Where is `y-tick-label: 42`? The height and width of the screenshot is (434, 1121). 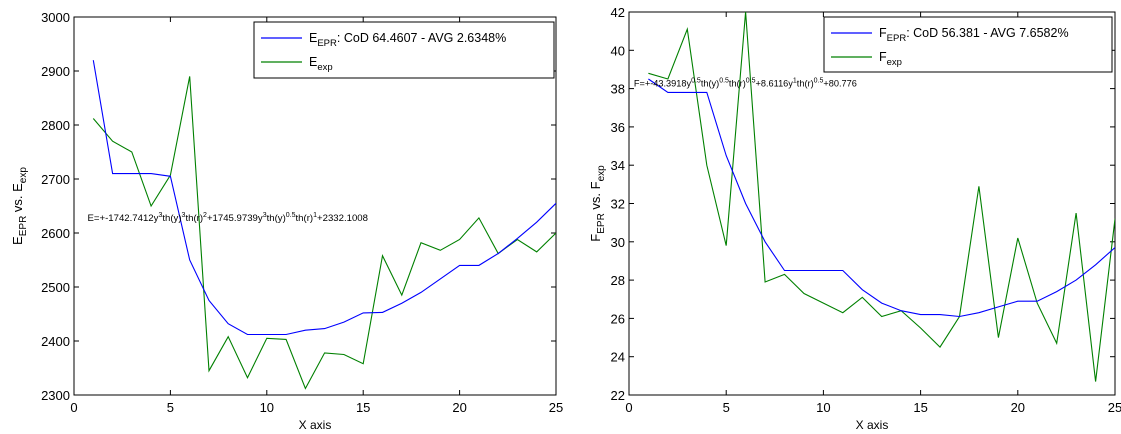
y-tick-label: 42 is located at coordinates (618, 12).